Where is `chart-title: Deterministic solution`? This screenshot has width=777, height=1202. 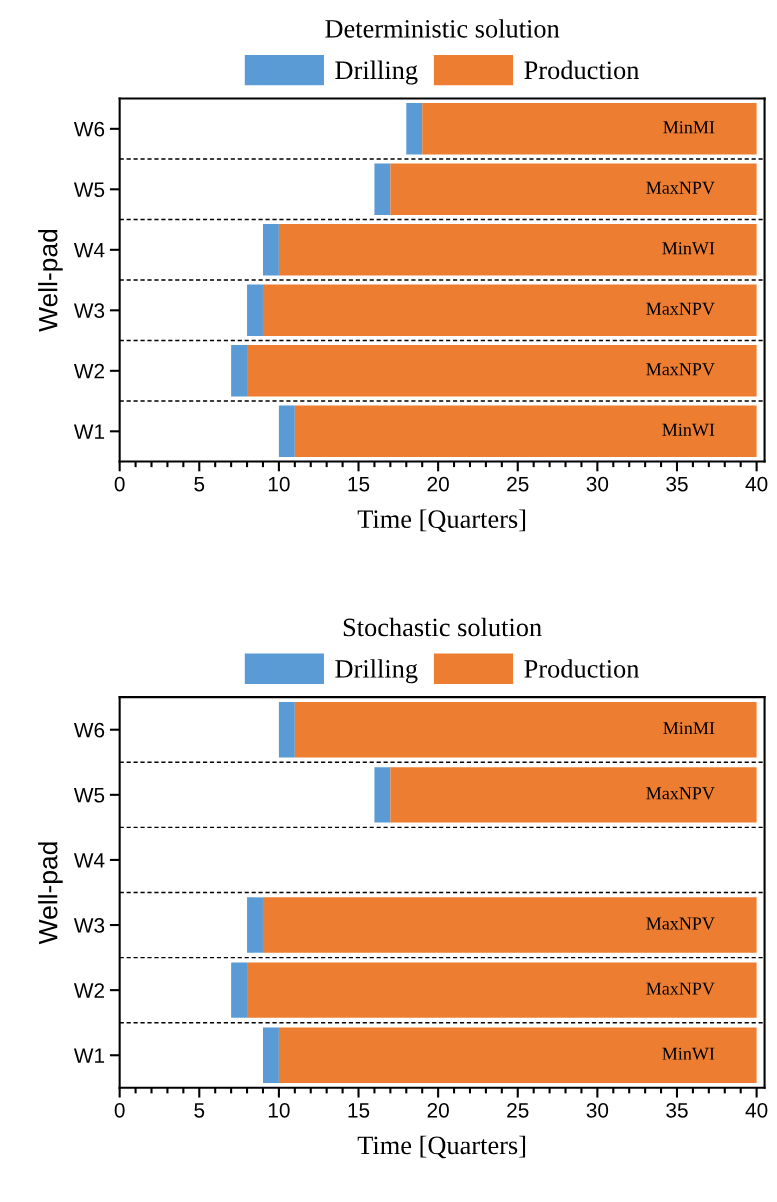
chart-title: Deterministic solution is located at coordinates (442, 28).